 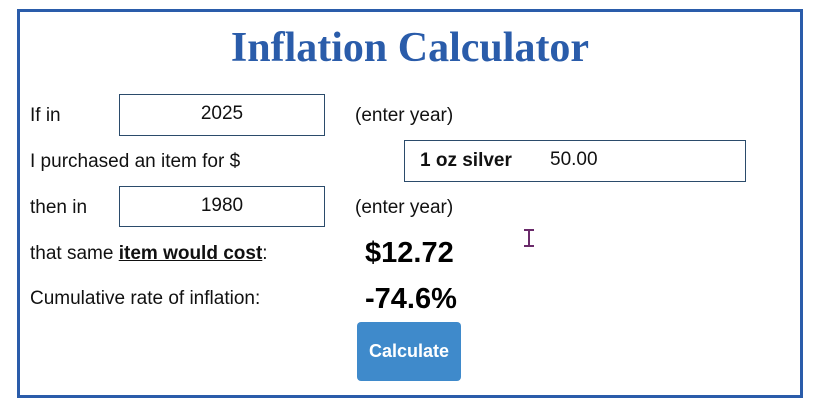 I want to click on label: that same item would cost:, so click(x=149, y=254).